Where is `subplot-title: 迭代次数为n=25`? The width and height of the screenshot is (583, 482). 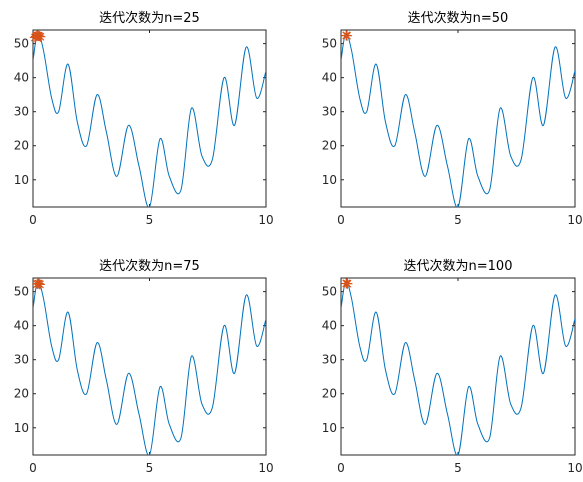 subplot-title: 迭代次数为n=25 is located at coordinates (149, 18).